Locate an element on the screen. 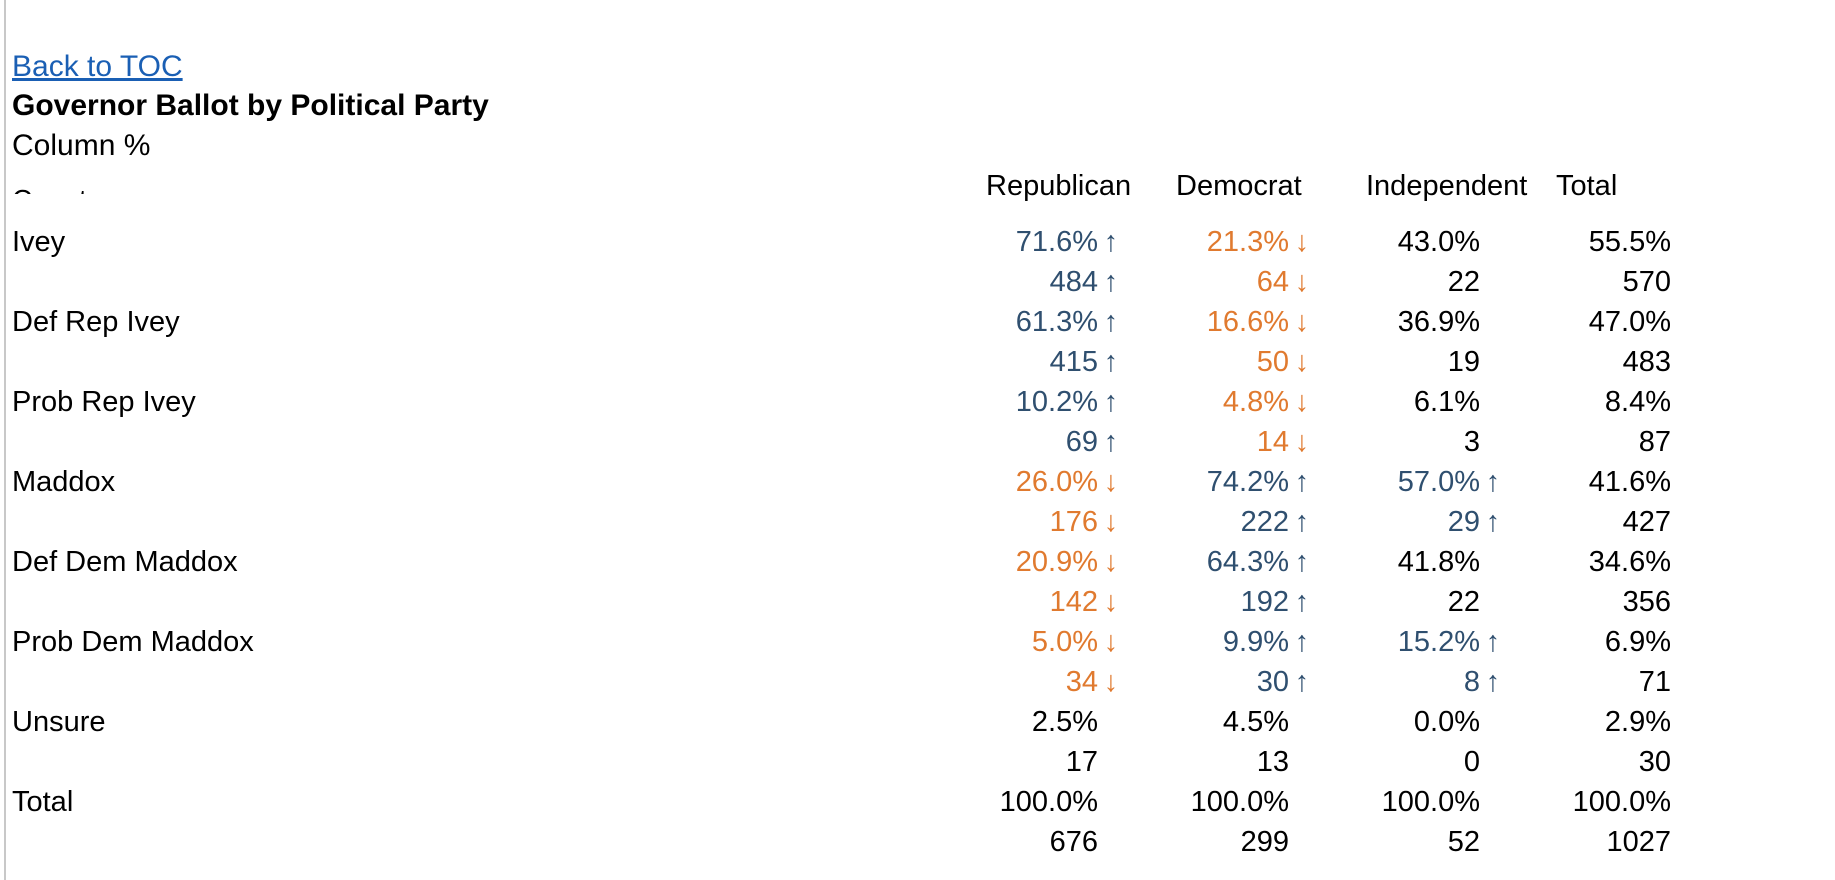 The width and height of the screenshot is (1835, 880). table-row-percent: Maddox 26.0% ↓ 74.2% ↑ 57.0% ↑ 41.6% is located at coordinates (854, 482).